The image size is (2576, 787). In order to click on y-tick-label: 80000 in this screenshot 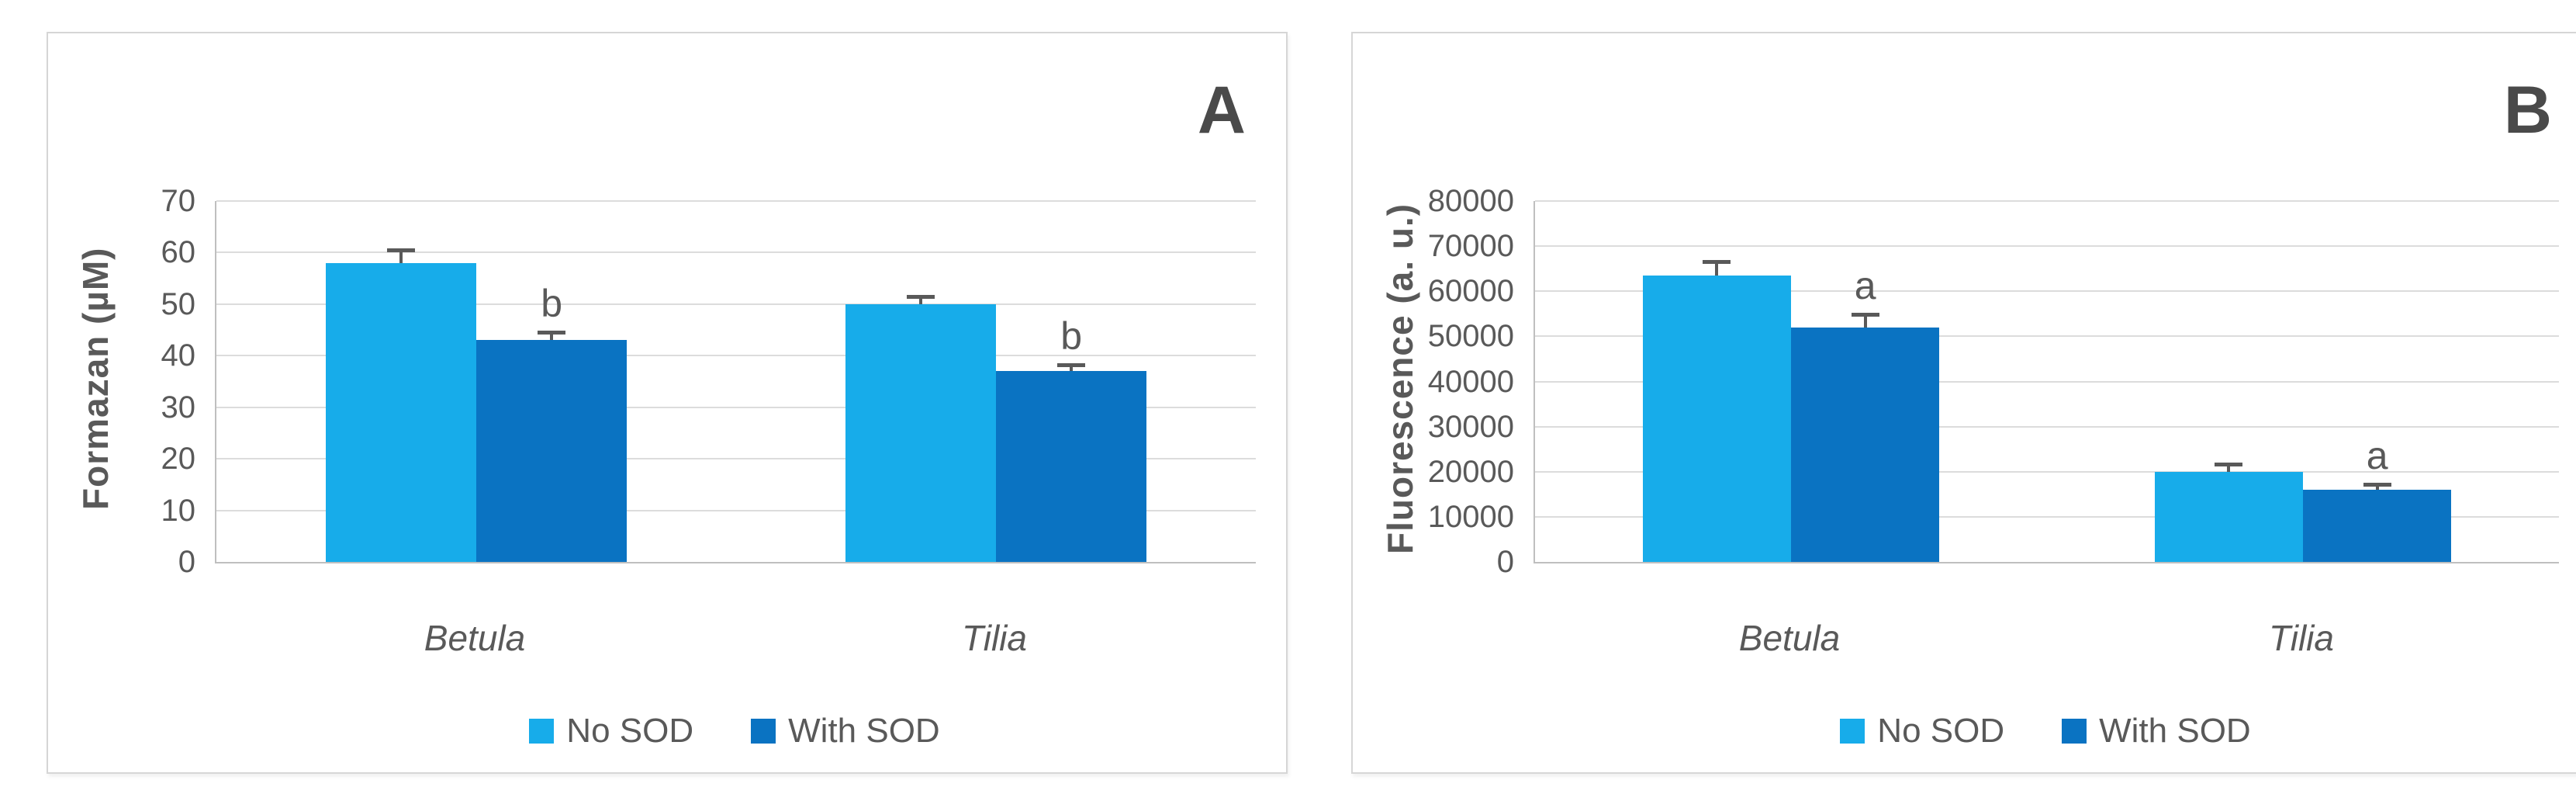, I will do `click(1470, 201)`.